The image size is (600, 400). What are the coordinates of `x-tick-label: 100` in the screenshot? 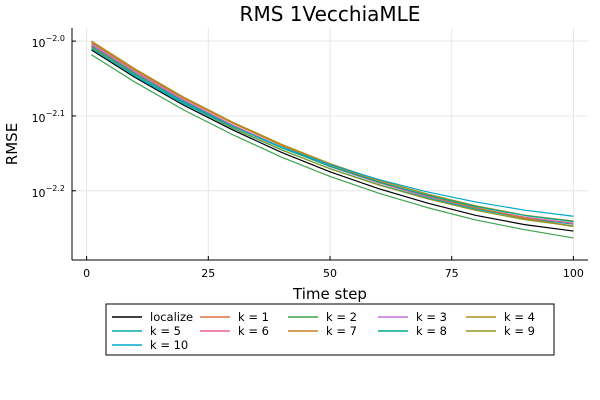 It's located at (573, 273).